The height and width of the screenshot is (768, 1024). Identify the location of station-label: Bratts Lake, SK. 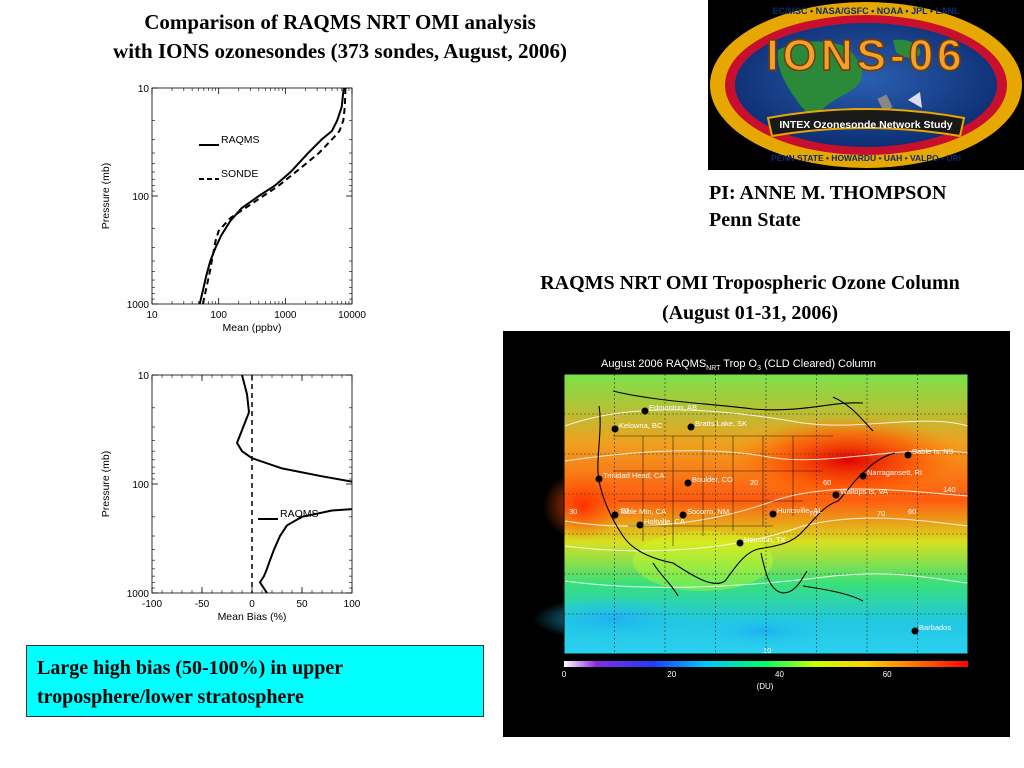
(721, 423).